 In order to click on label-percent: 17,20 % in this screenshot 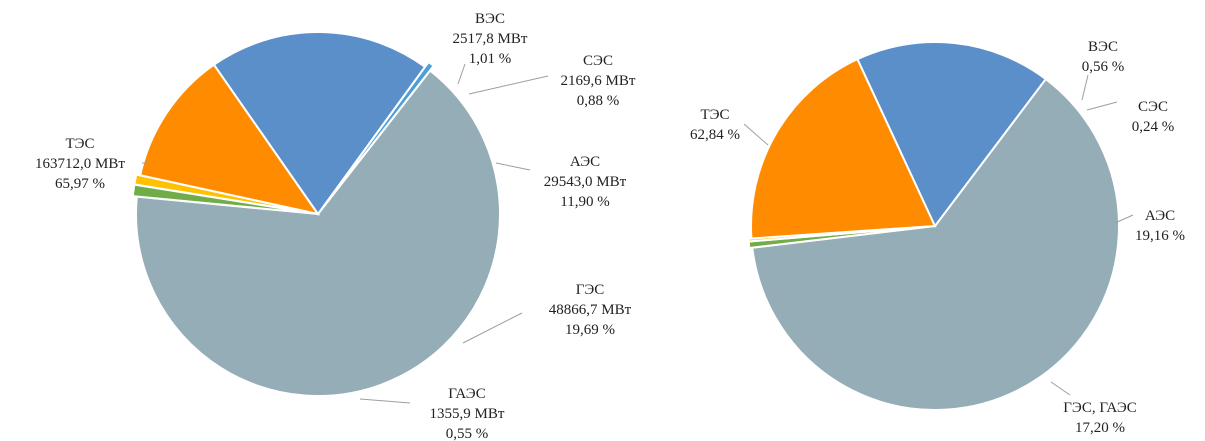, I will do `click(1100, 428)`.